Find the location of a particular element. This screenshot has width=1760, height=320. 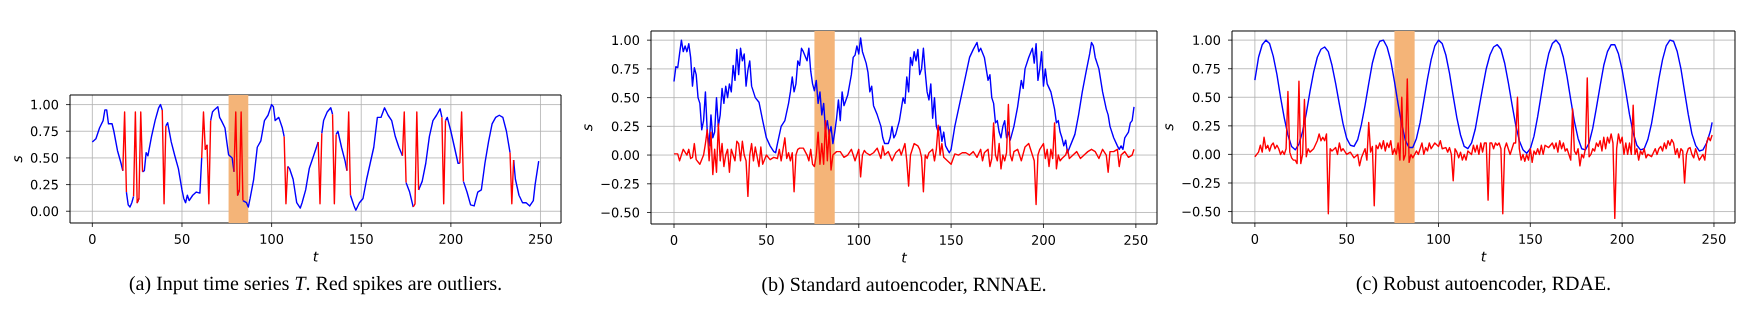

text: (a) Input time series T. Red spikes are outliers. is located at coordinates (315, 285).